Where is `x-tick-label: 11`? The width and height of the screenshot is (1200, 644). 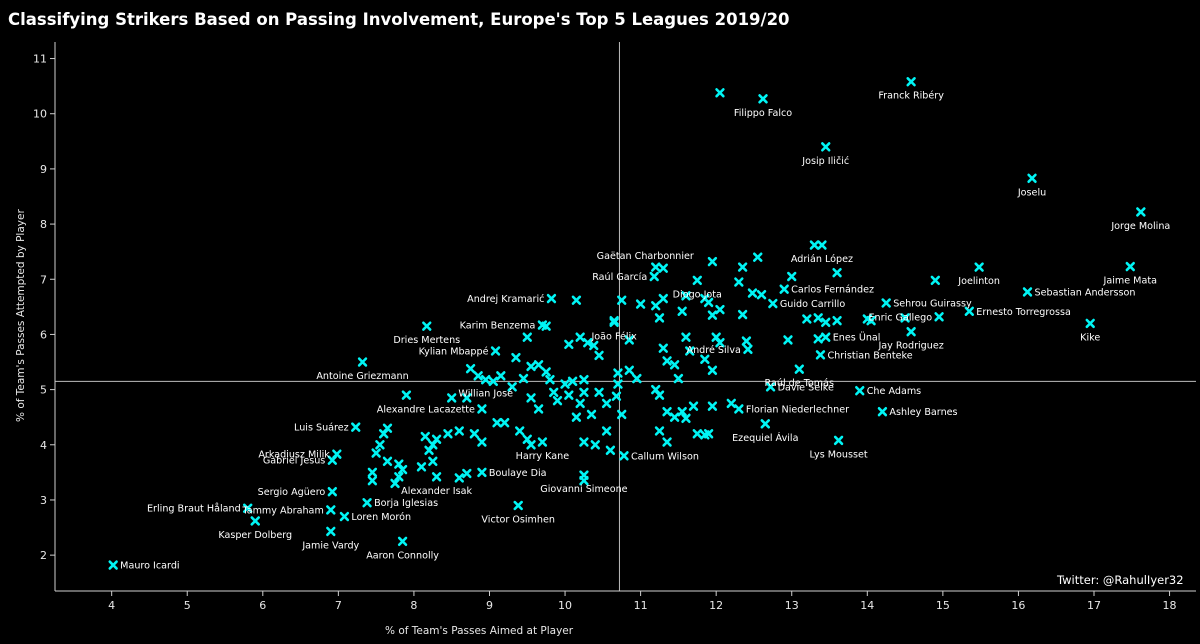
x-tick-label: 11 is located at coordinates (641, 605).